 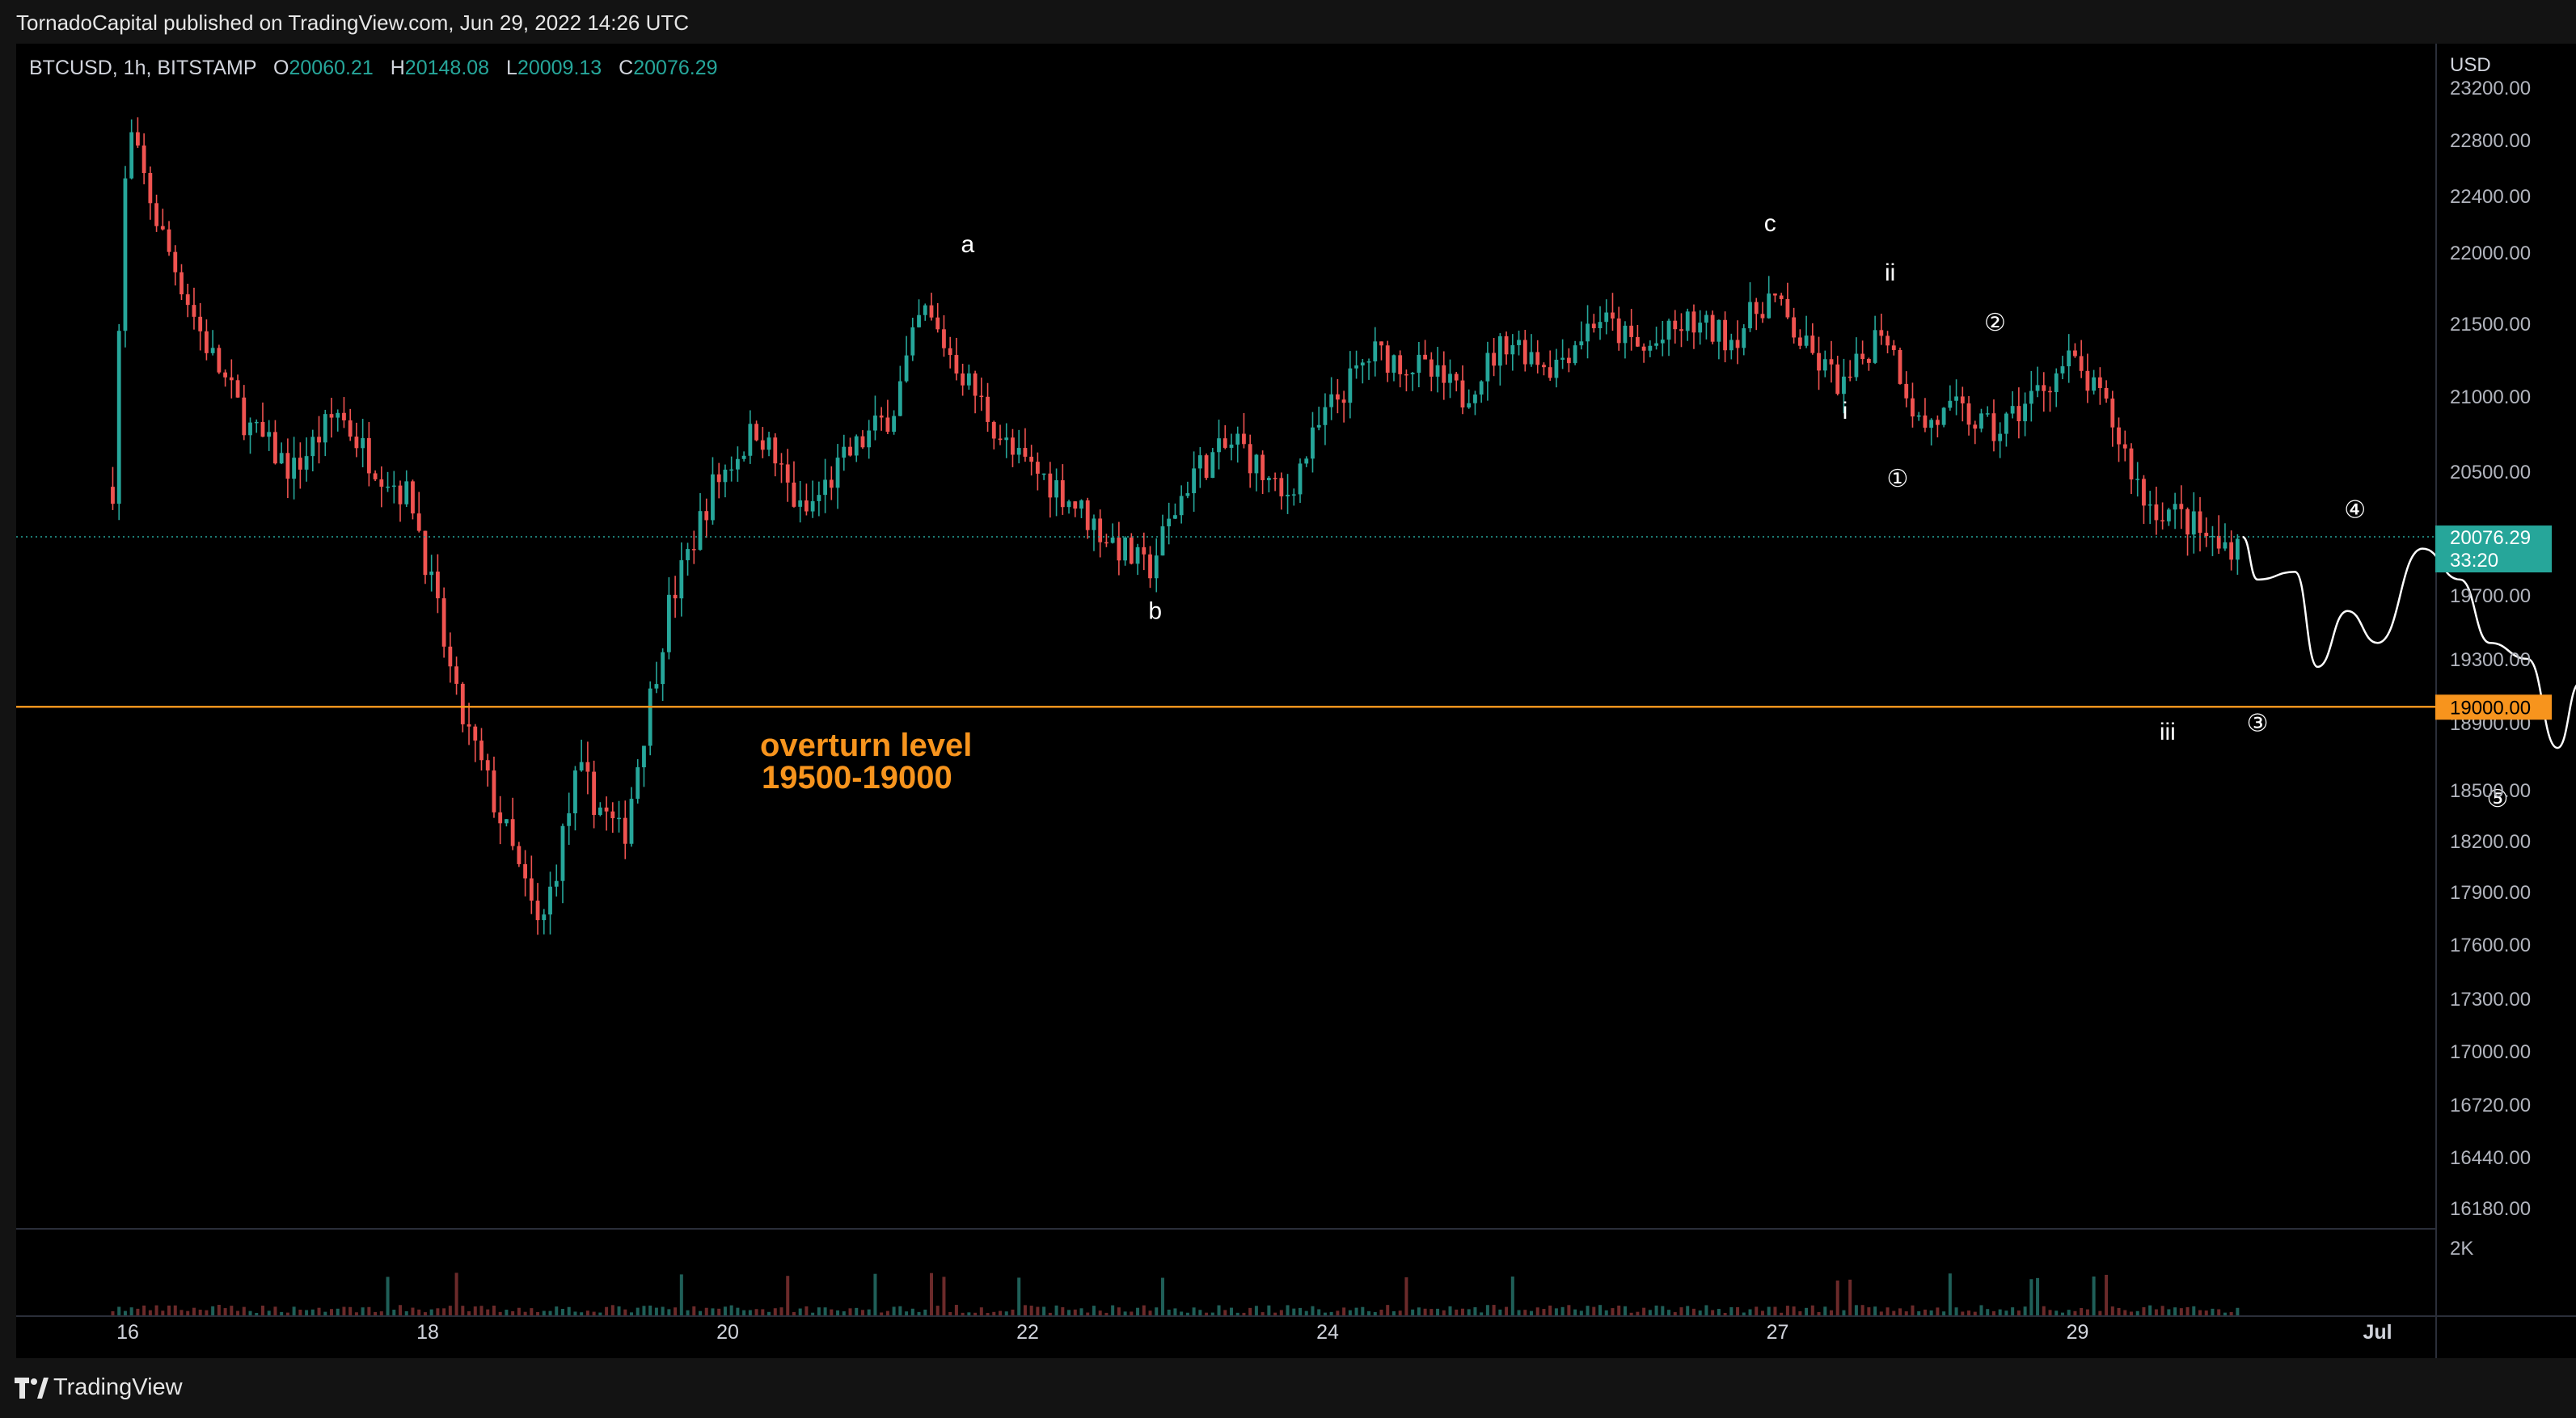 I want to click on price-tick-label: 17900.00, so click(x=2490, y=893).